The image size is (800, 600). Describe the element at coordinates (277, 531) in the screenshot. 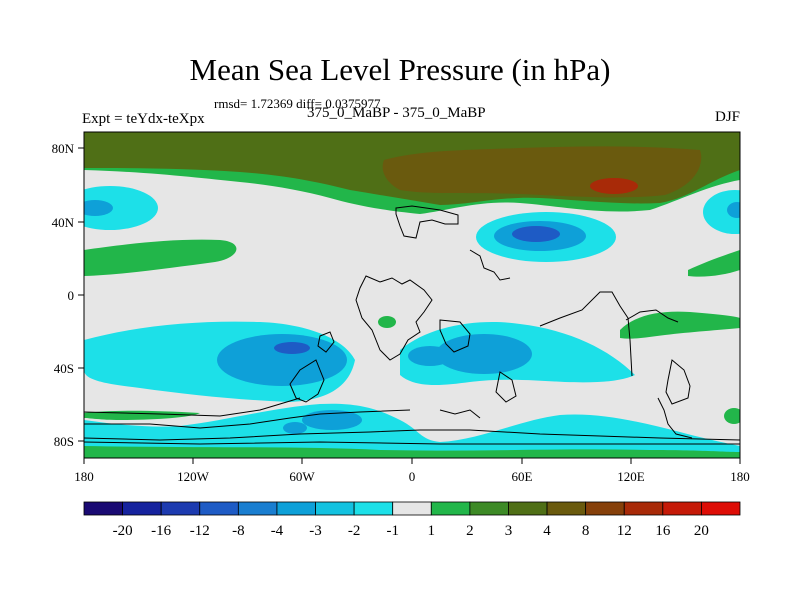

I see `colorbar-label-4: -4` at that location.